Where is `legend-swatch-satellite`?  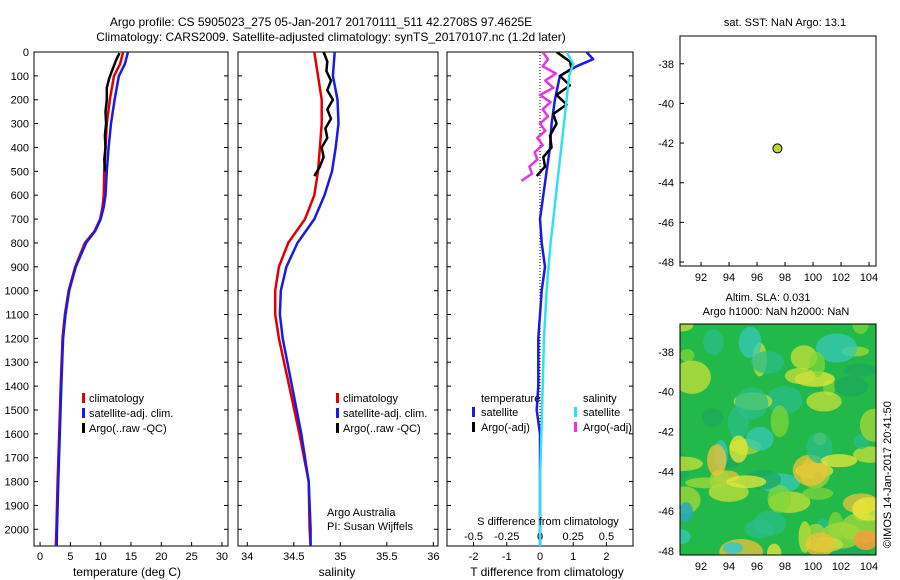 legend-swatch-satellite is located at coordinates (337, 413).